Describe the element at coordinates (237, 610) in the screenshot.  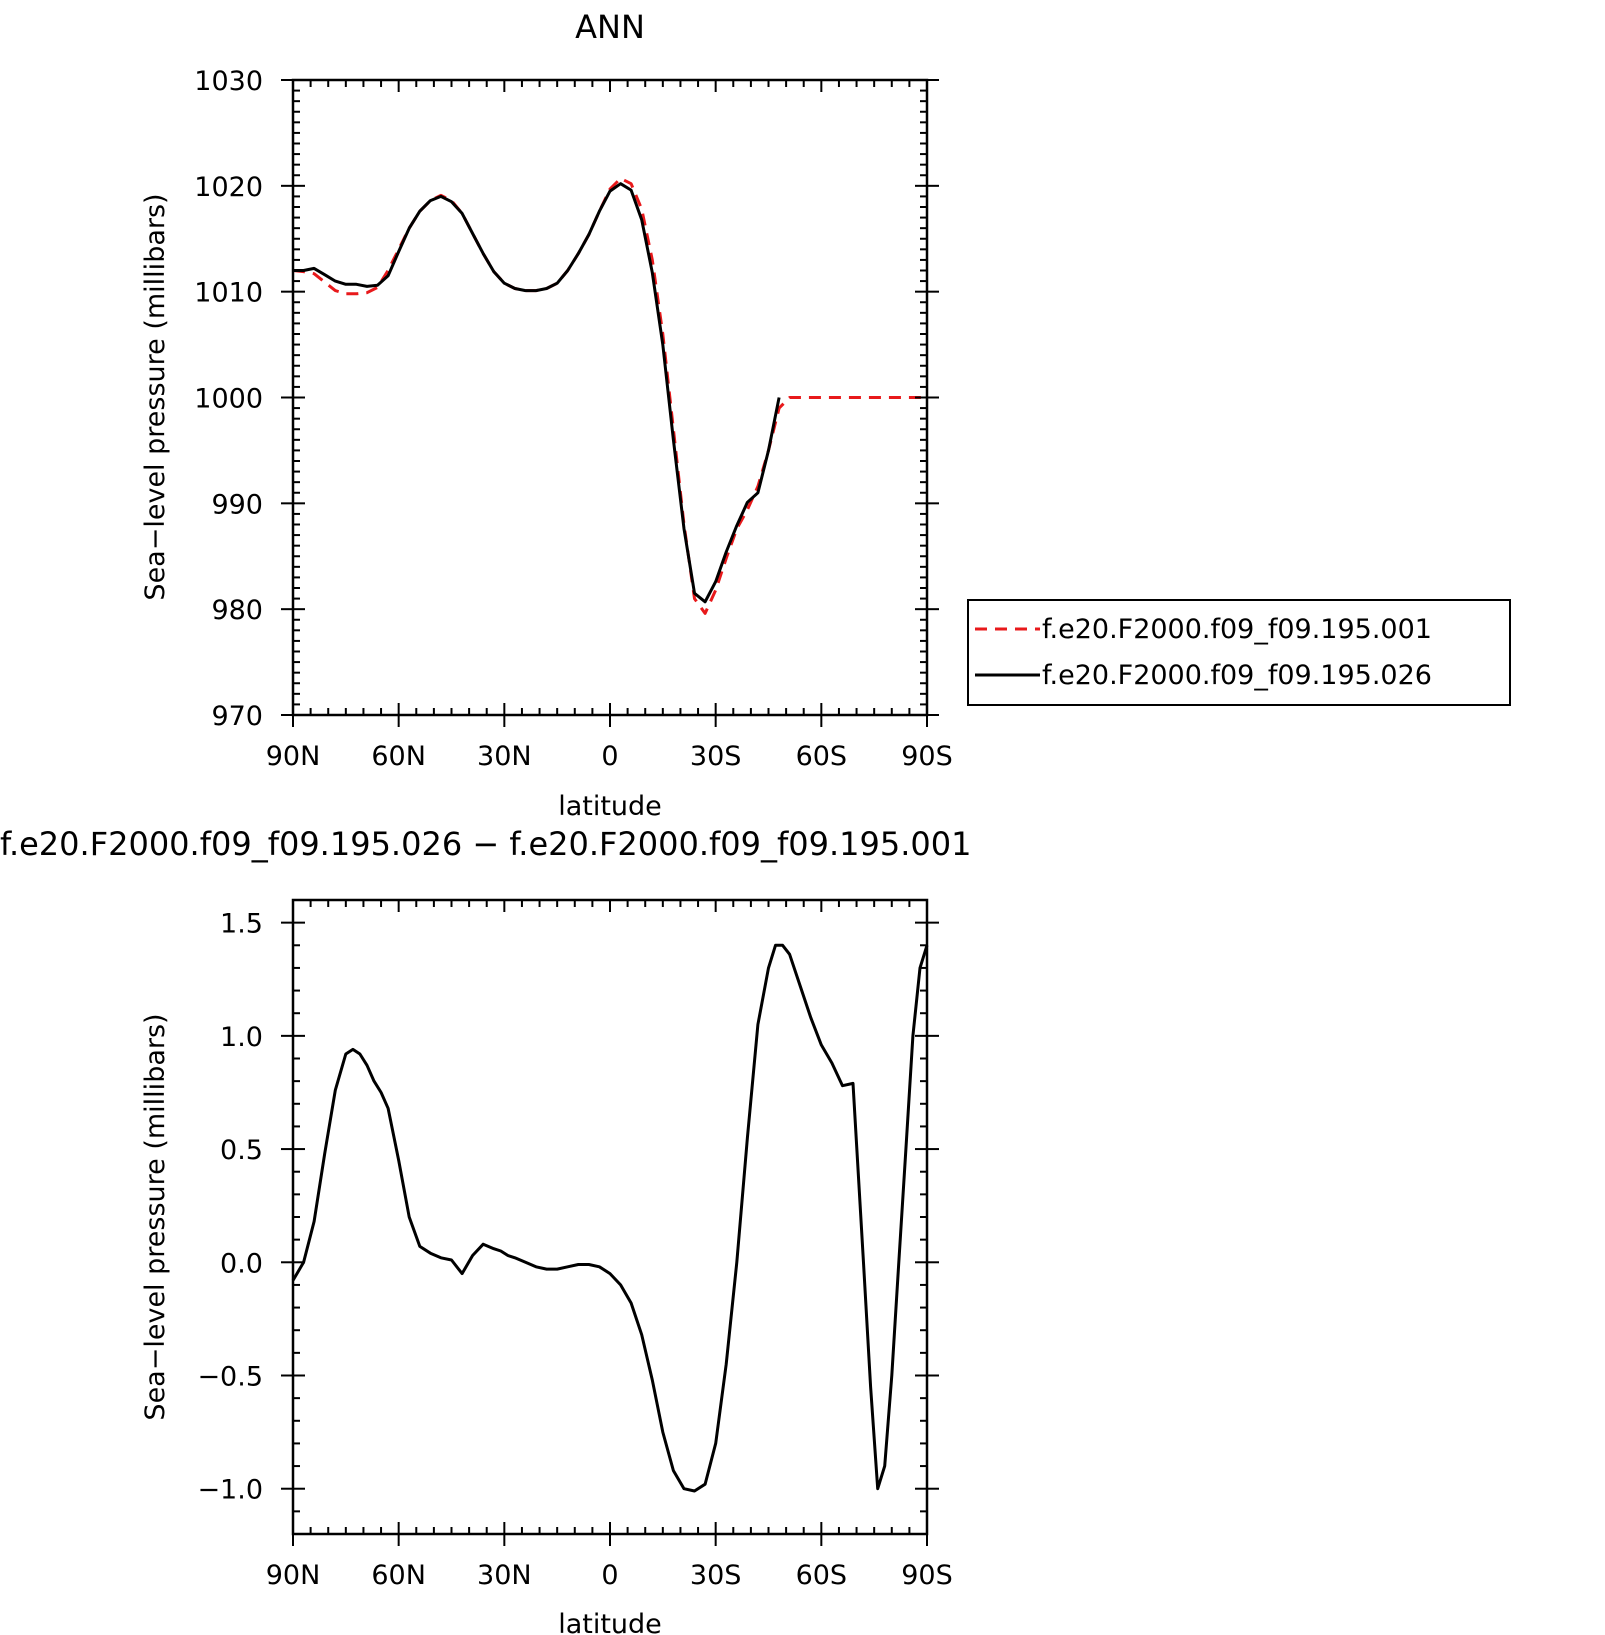
I see `y-tick-label: 980` at that location.